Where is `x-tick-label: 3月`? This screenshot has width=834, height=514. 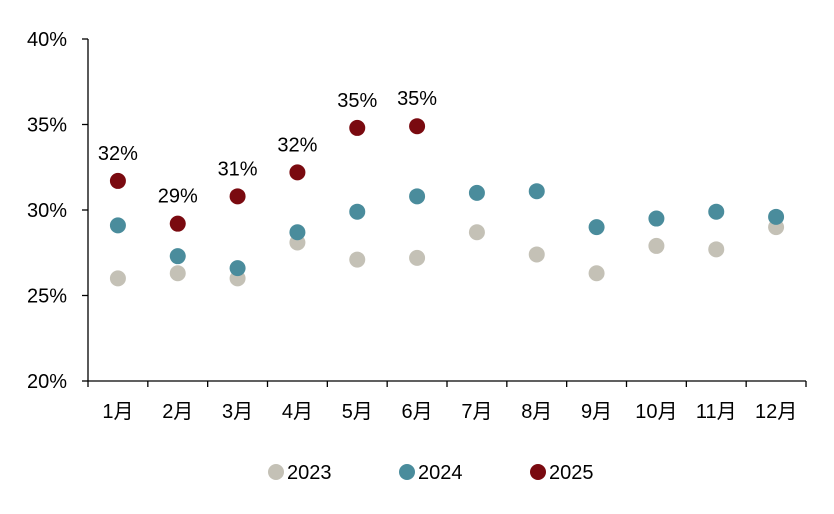
x-tick-label: 3月 is located at coordinates (237, 412).